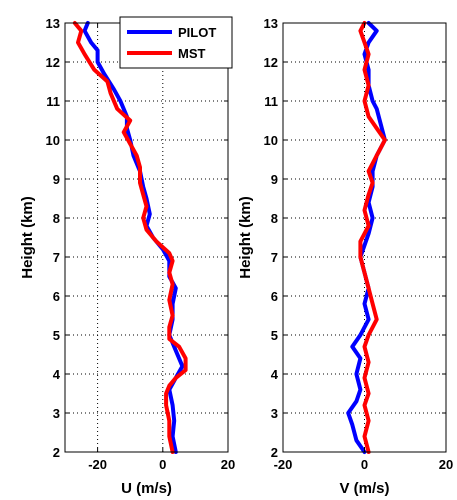  I want to click on legend: PILOT MST, so click(176, 42).